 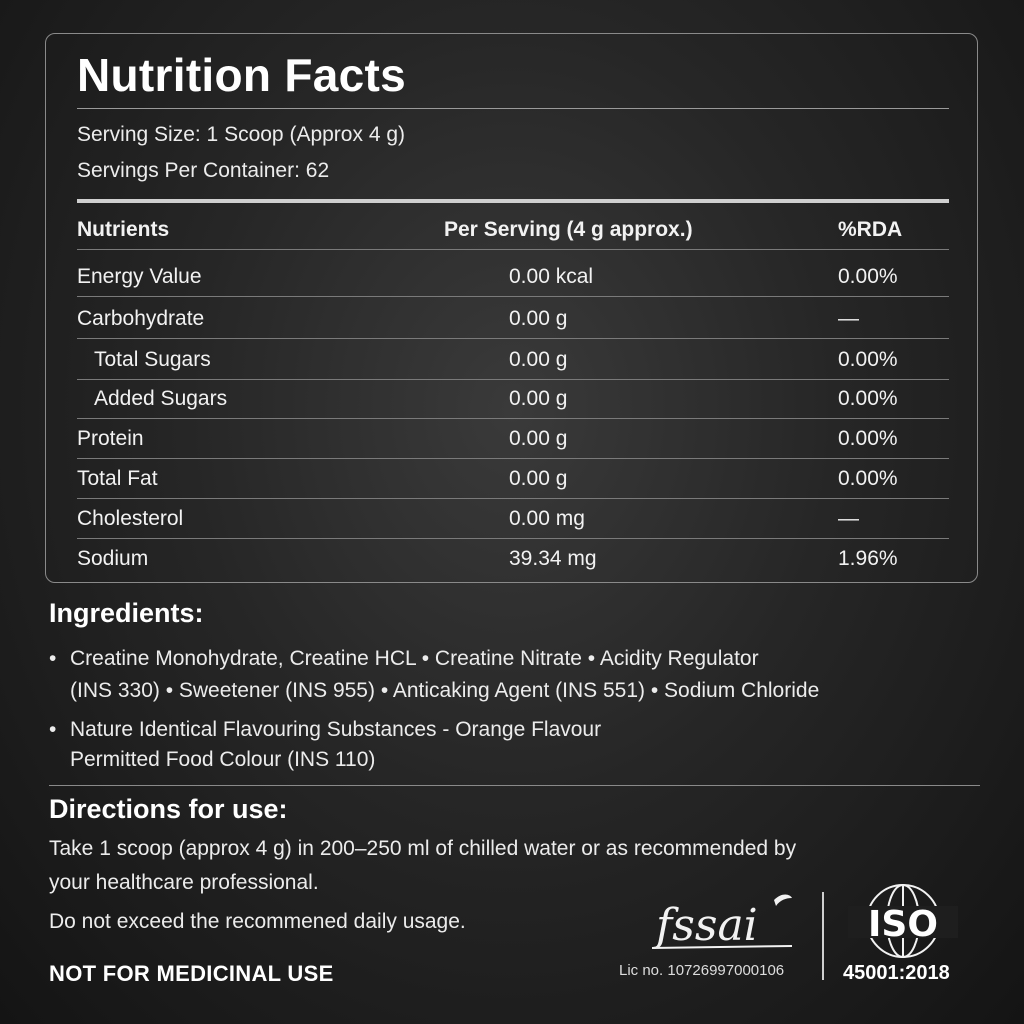 I want to click on table-row: Total Sugars 0.00 g 0.00%, so click(x=513, y=360).